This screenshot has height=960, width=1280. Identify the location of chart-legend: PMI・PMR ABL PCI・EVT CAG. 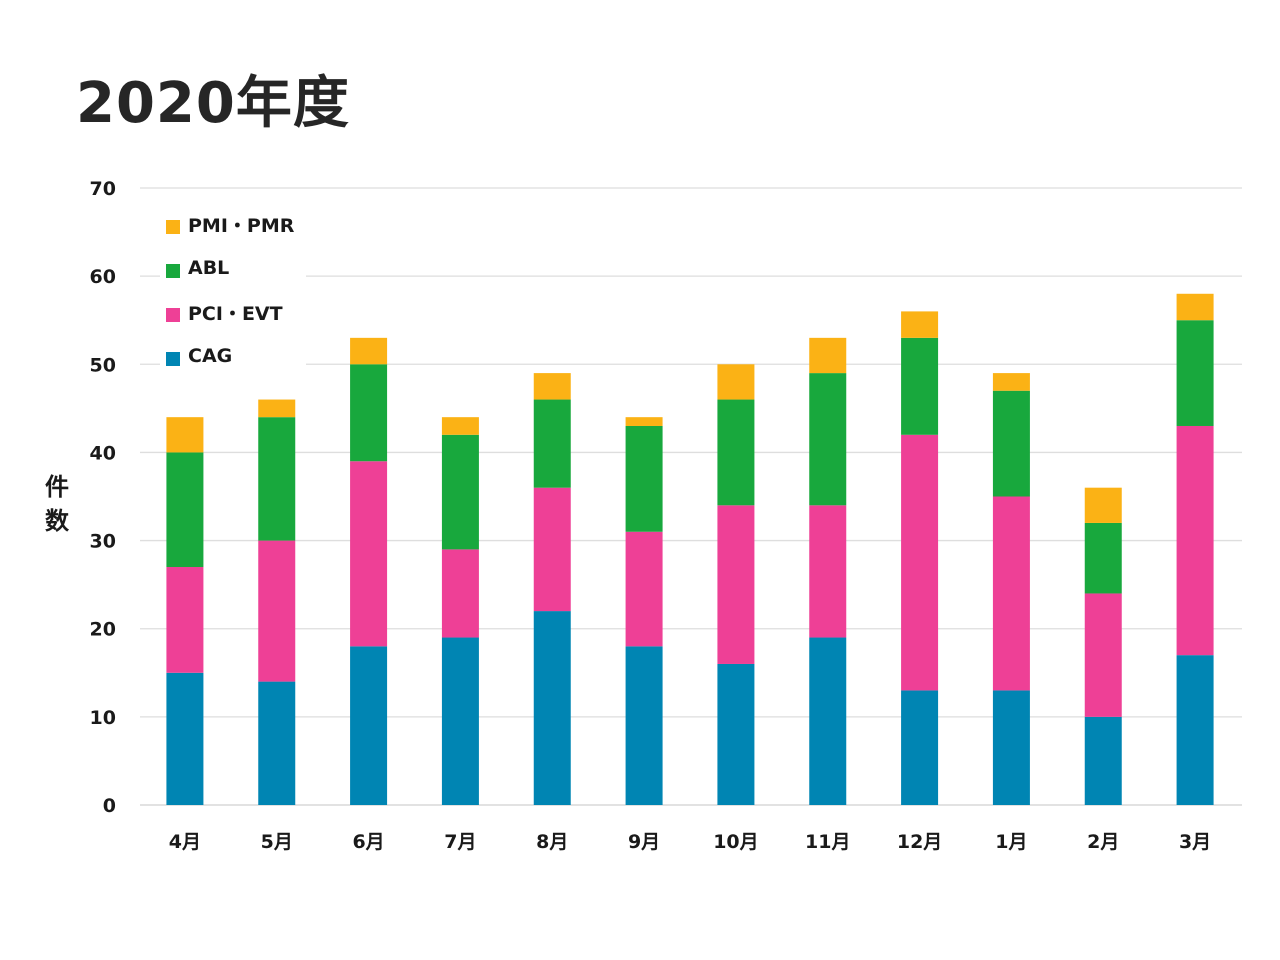
(233, 292).